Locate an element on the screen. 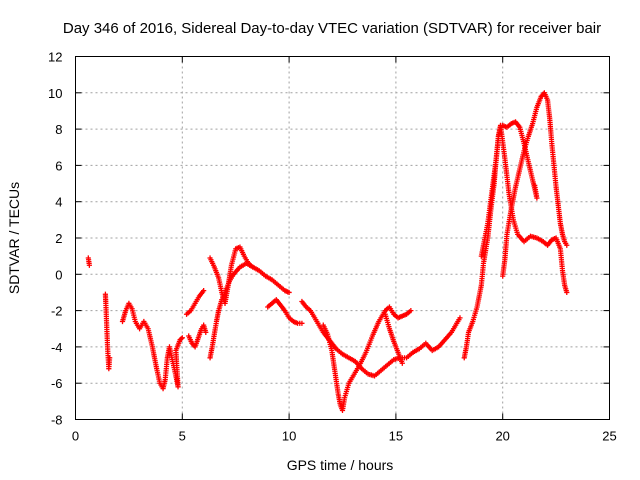  y-tick-label: 2 is located at coordinates (58, 238).